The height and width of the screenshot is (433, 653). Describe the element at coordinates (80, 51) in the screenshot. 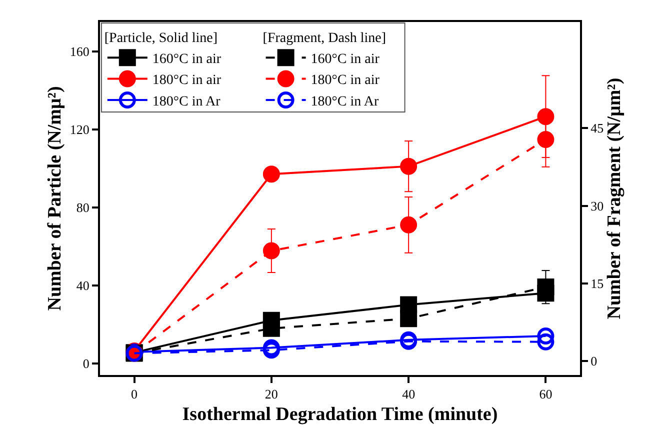

I see `y-tick-label: 160` at that location.